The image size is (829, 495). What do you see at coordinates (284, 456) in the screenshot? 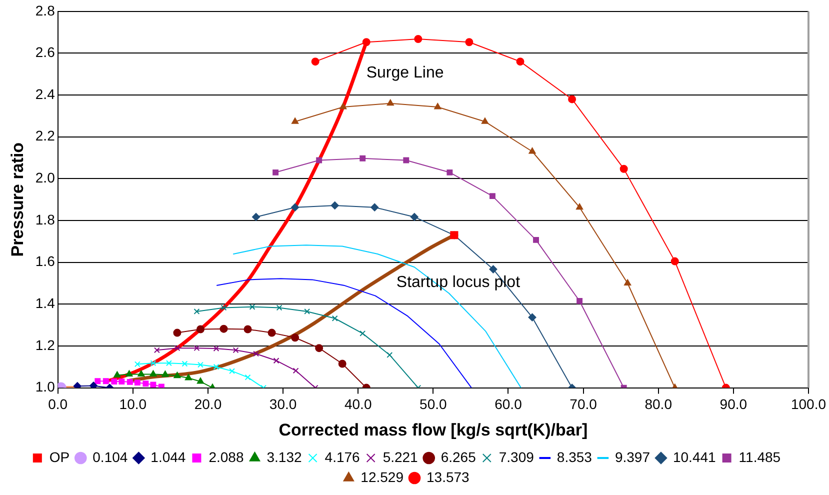
I see `legend-label: 3.132` at bounding box center [284, 456].